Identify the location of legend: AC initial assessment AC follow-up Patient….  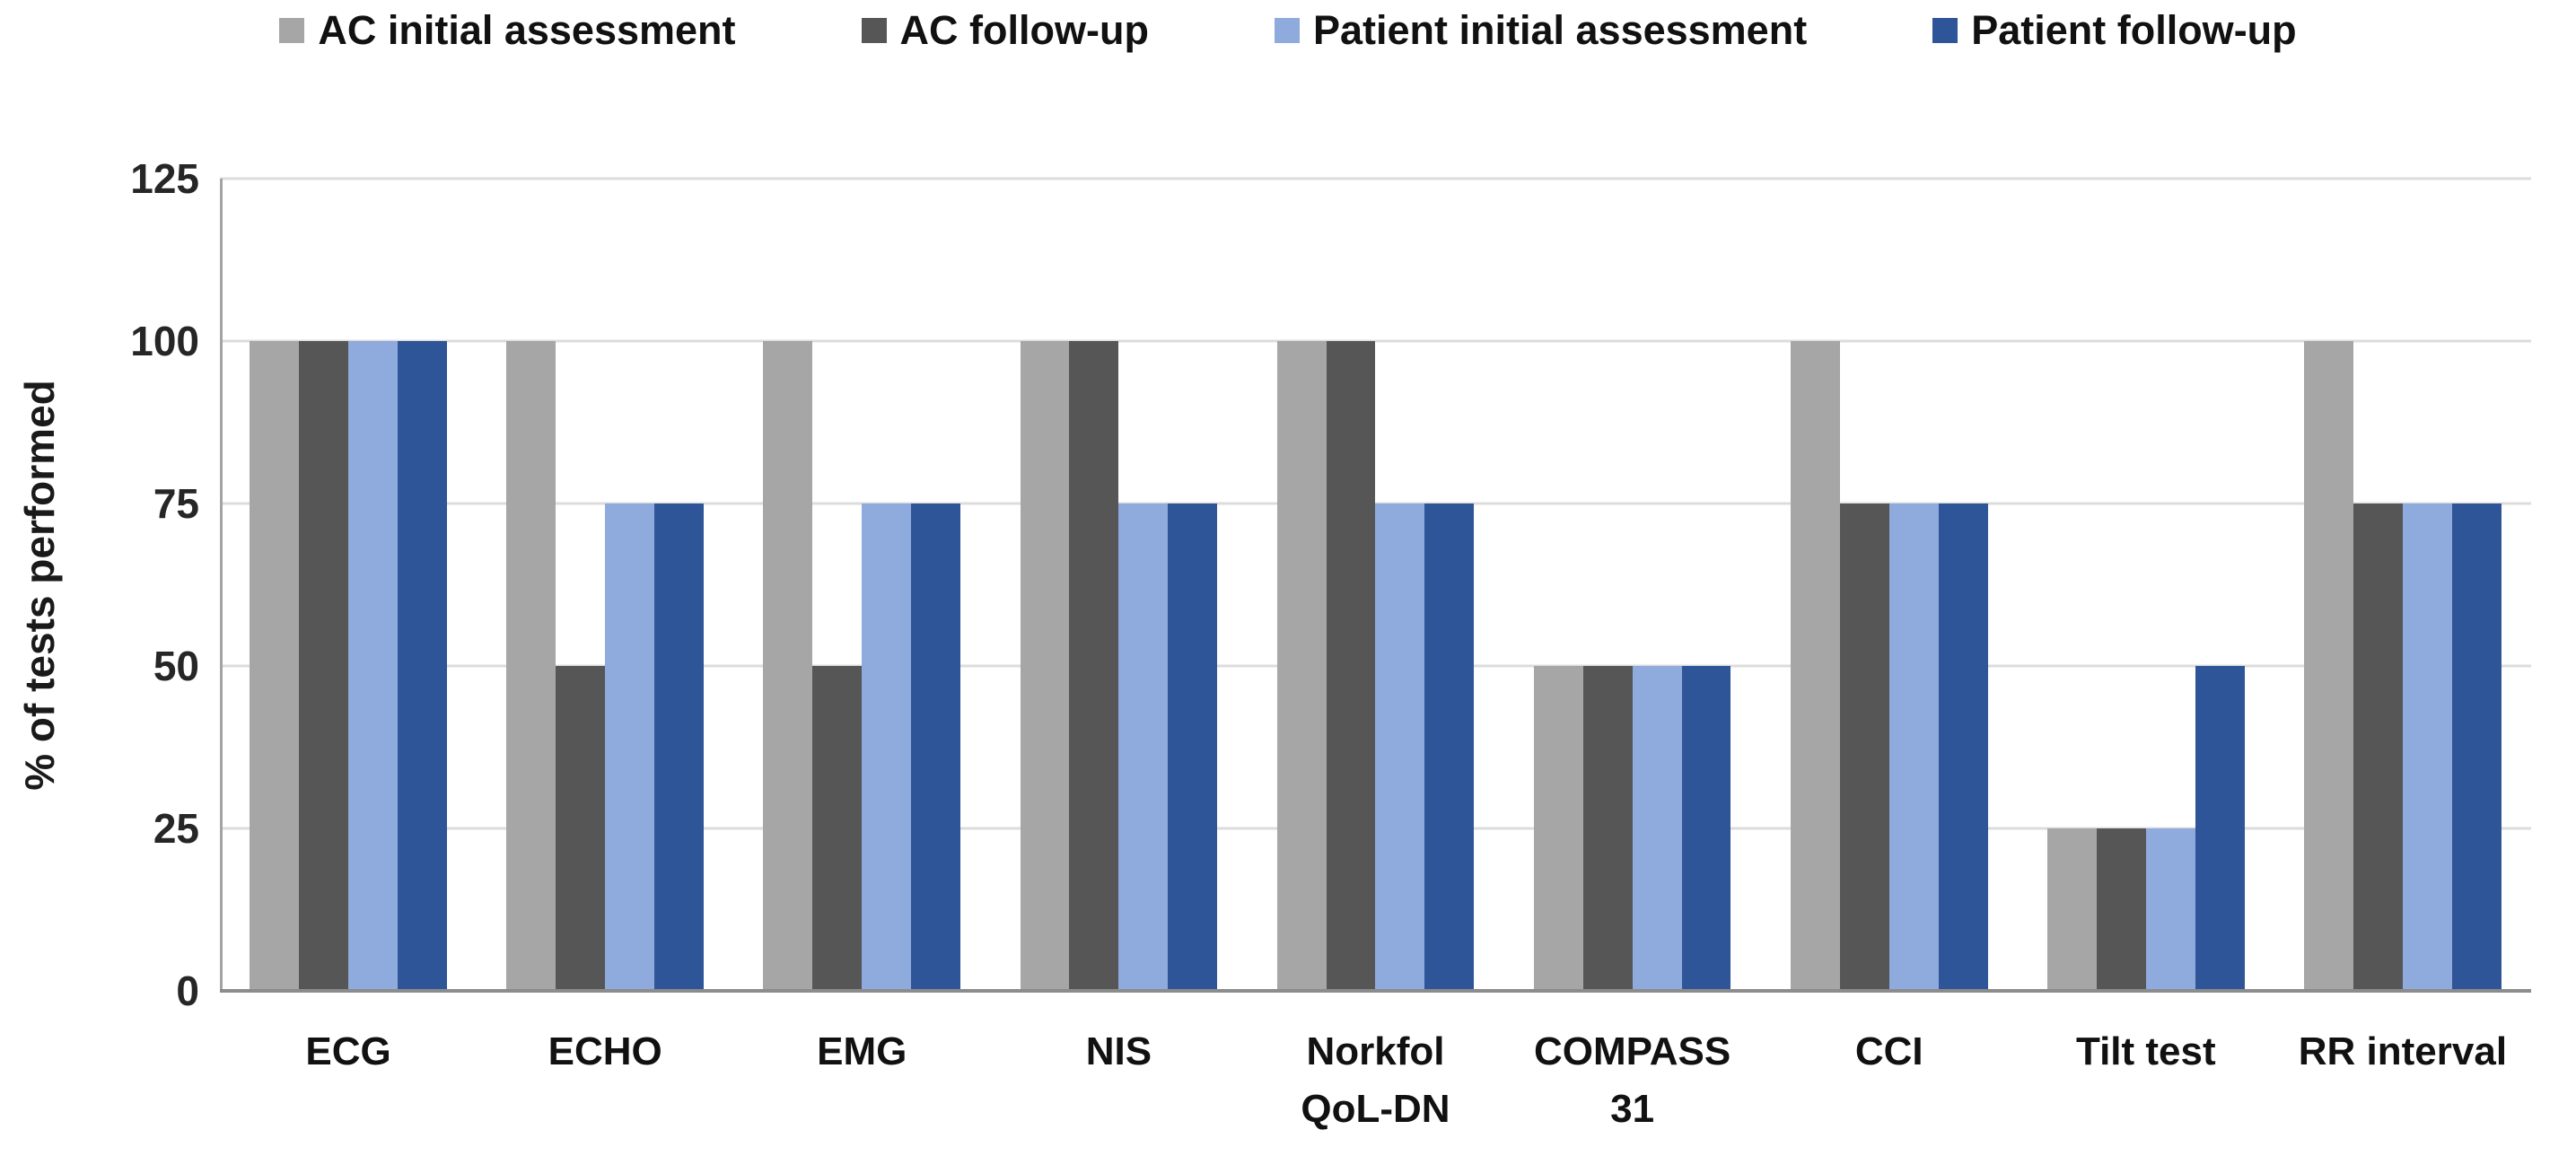
(1288, 30).